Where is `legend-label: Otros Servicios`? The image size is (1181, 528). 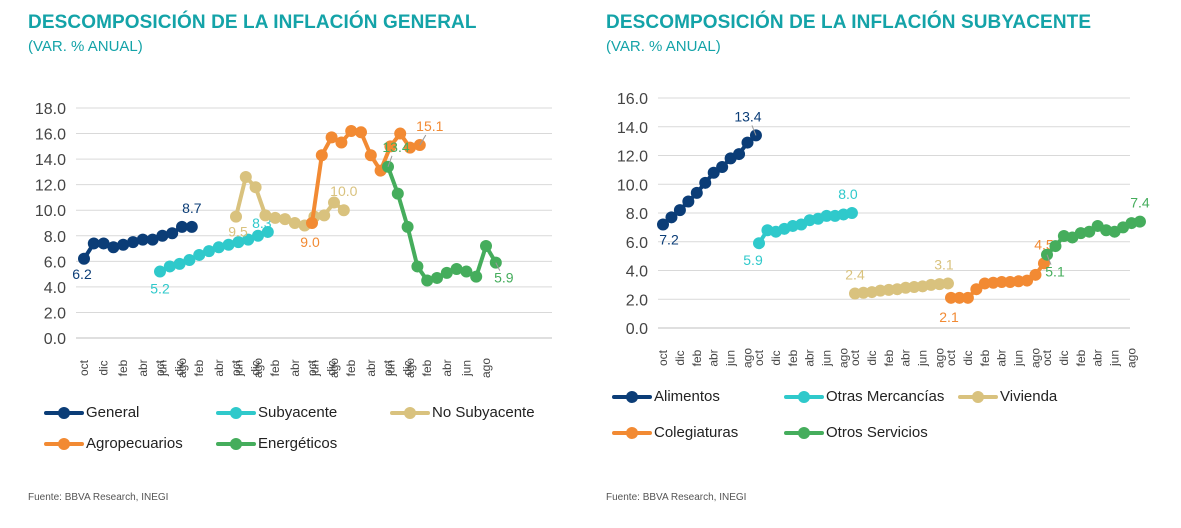 legend-label: Otros Servicios is located at coordinates (877, 432).